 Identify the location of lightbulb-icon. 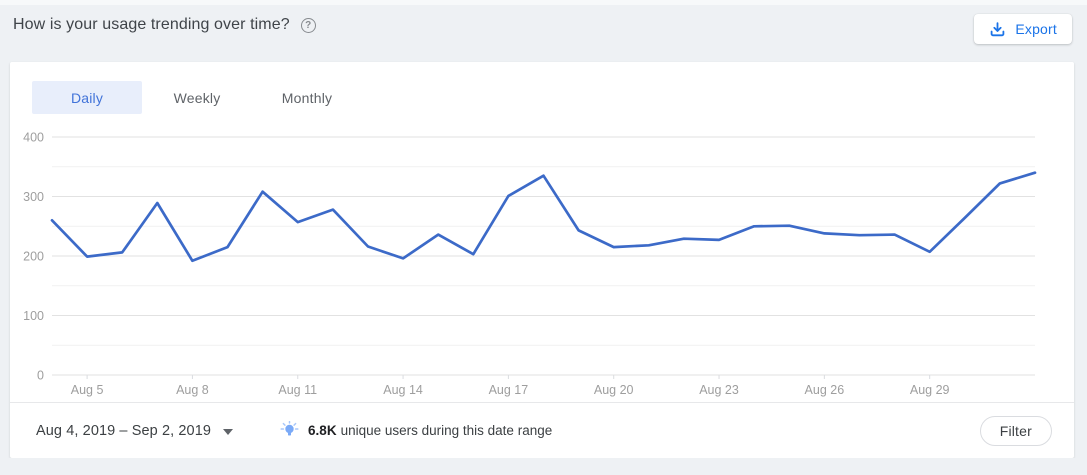
(289, 430).